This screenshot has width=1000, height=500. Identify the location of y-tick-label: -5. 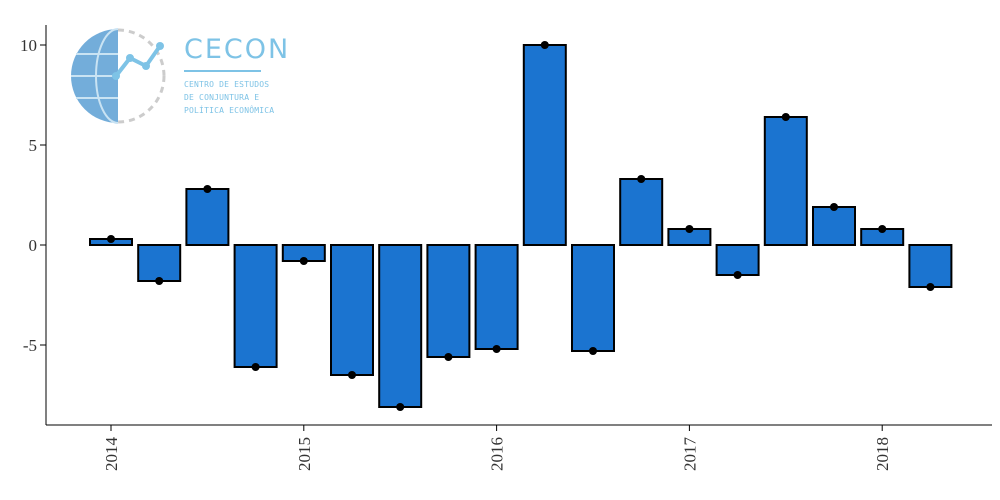
(30, 345).